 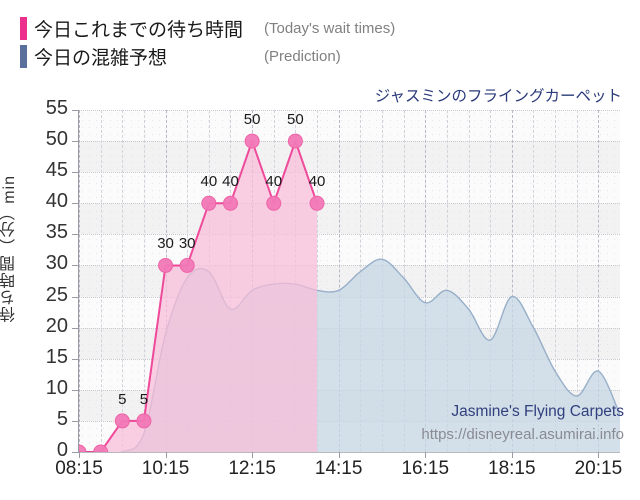 What do you see at coordinates (101, 58) in the screenshot?
I see `legend-label-prediction-jp: 今日の混雑予想` at bounding box center [101, 58].